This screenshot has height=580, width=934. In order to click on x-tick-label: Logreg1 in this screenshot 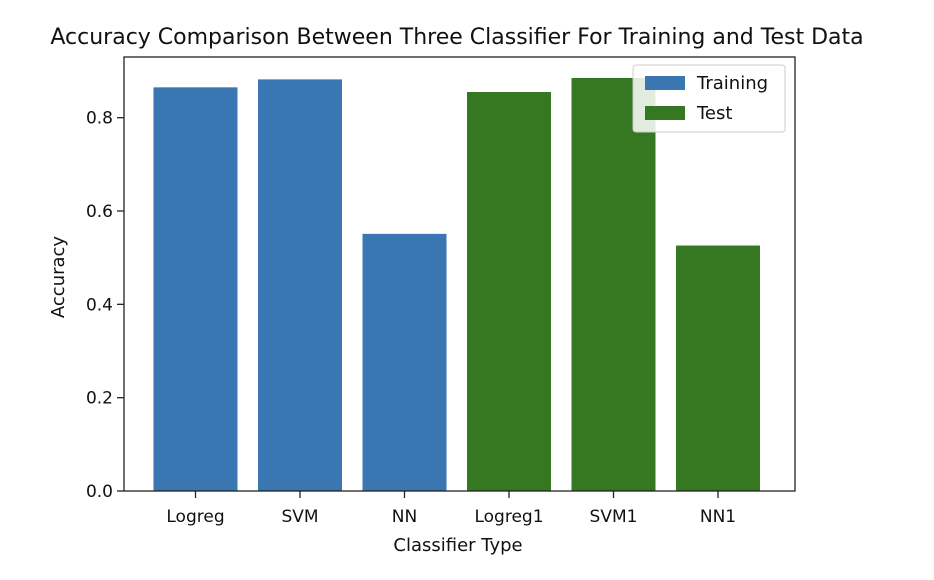, I will do `click(508, 517)`.